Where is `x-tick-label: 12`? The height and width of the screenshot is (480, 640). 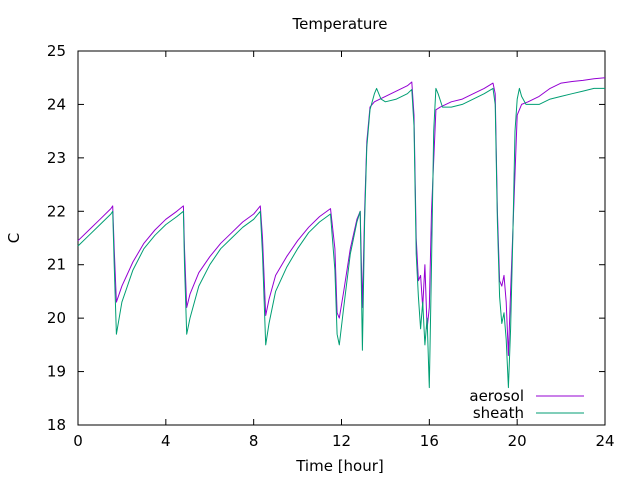
x-tick-label: 12 is located at coordinates (341, 441).